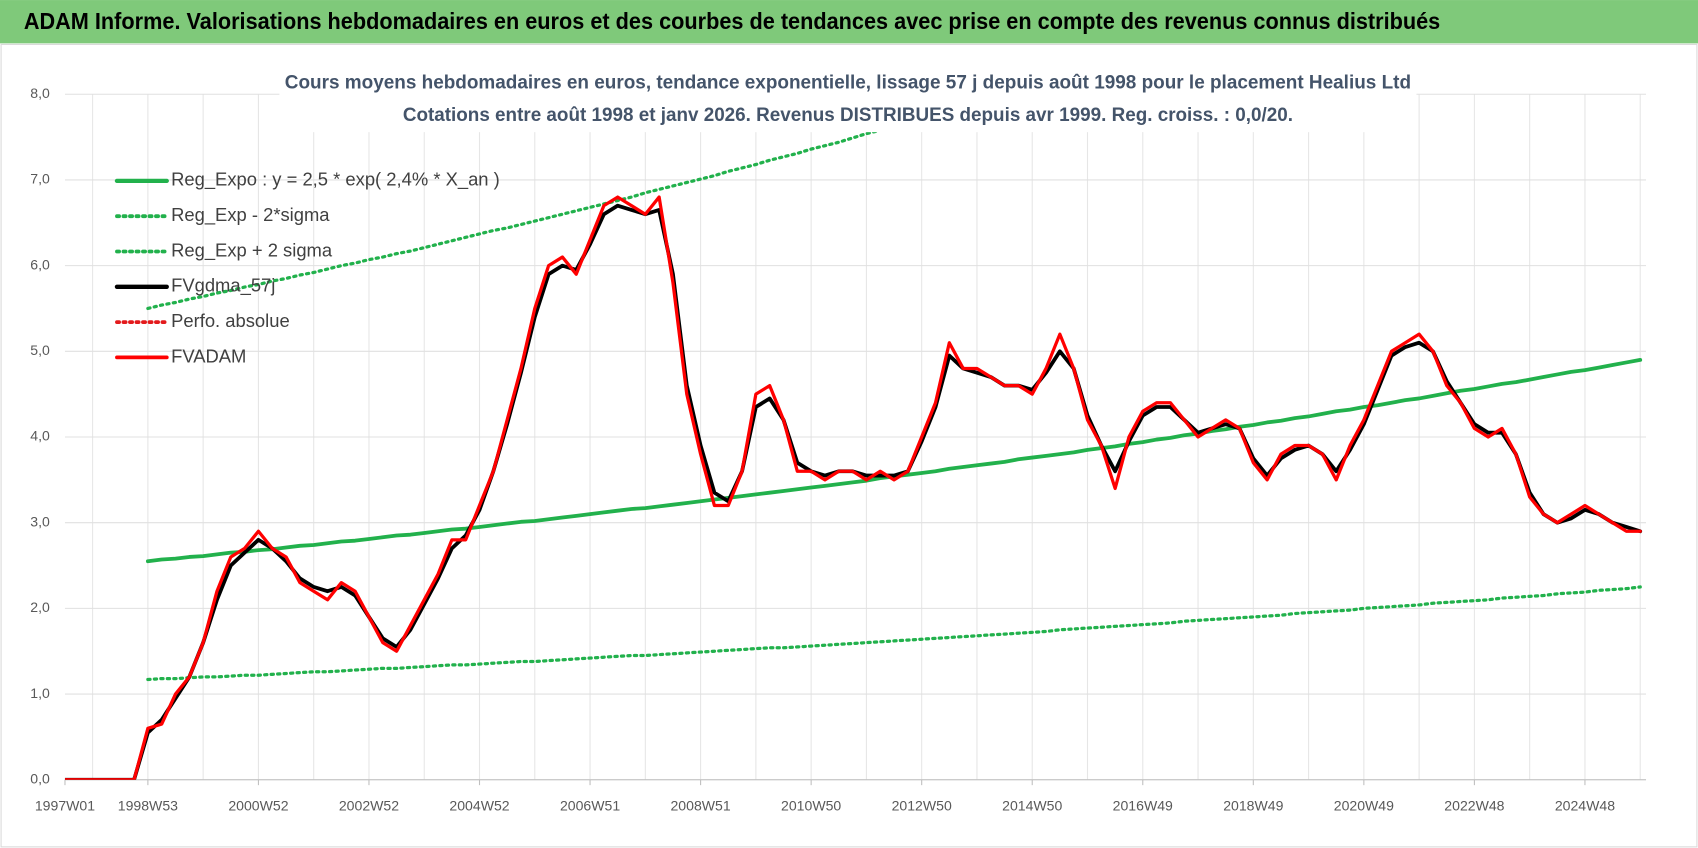  I want to click on x-tick-label: 2020W49, so click(1364, 806).